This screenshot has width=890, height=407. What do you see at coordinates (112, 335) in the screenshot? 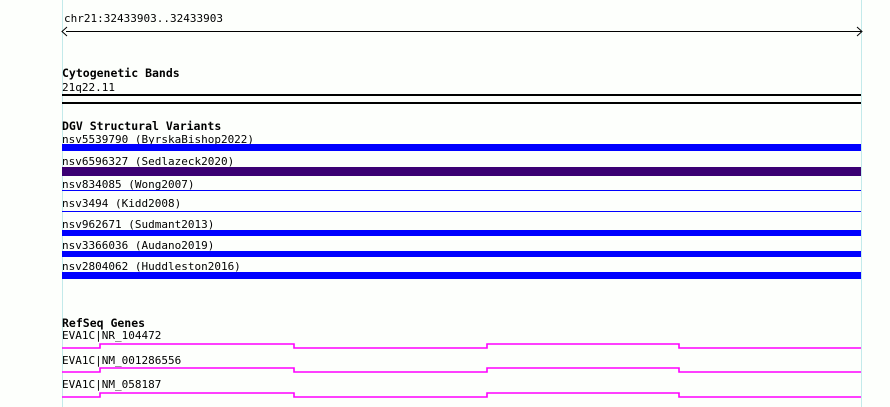
I see `refseq-label-0: EVA1C|NR_104472` at bounding box center [112, 335].